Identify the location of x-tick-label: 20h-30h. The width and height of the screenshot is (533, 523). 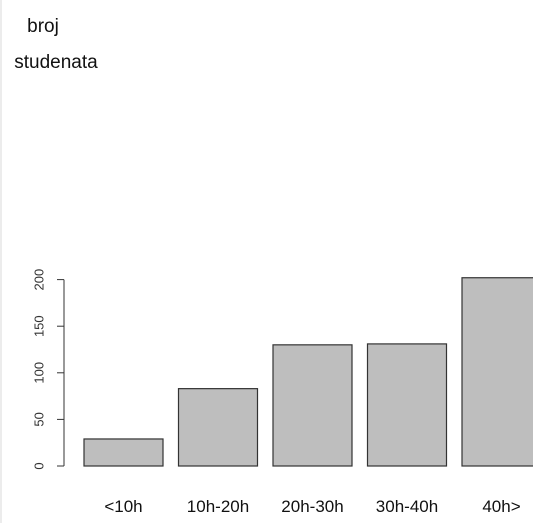
(312, 506).